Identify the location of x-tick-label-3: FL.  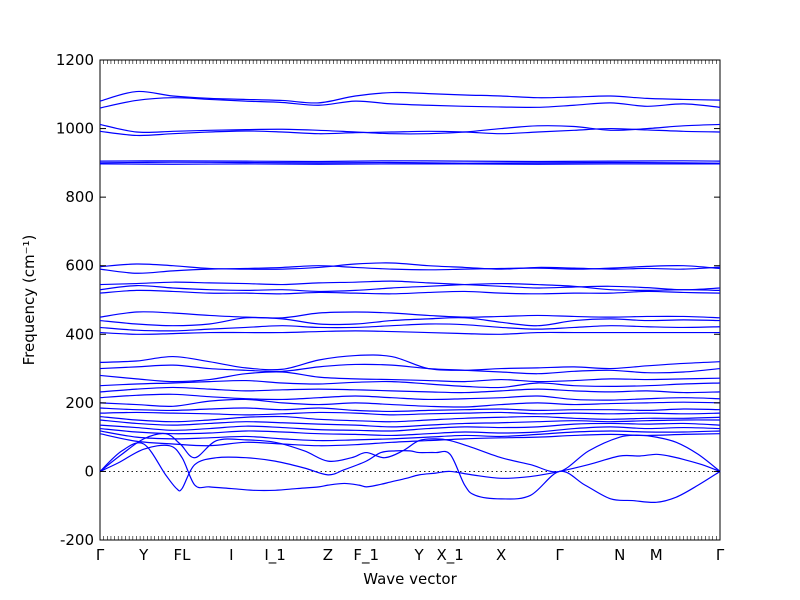
(183, 555).